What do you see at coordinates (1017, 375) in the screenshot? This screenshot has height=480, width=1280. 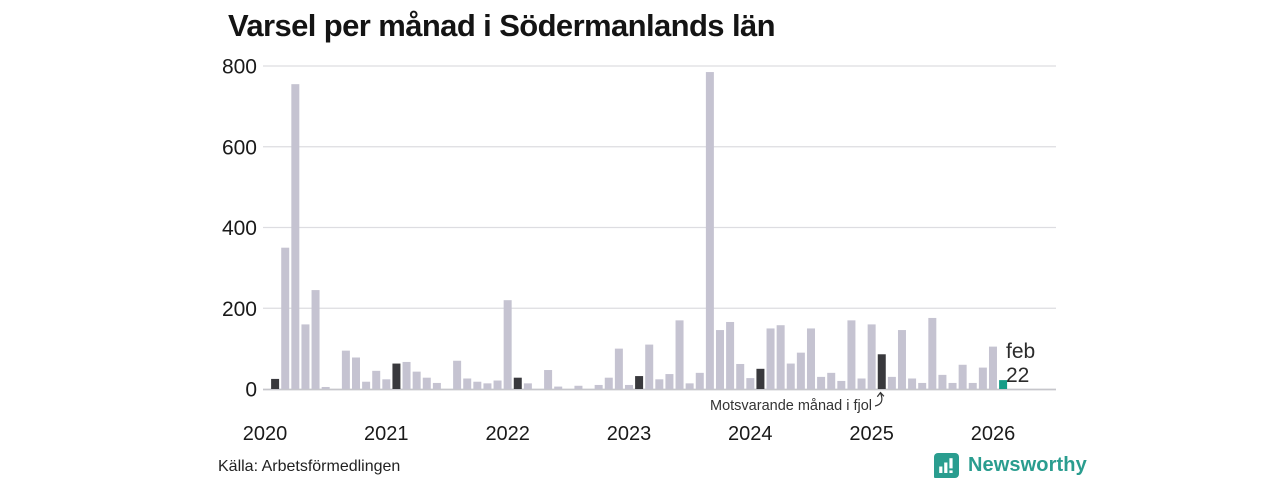 I see `current-value-label: 22` at bounding box center [1017, 375].